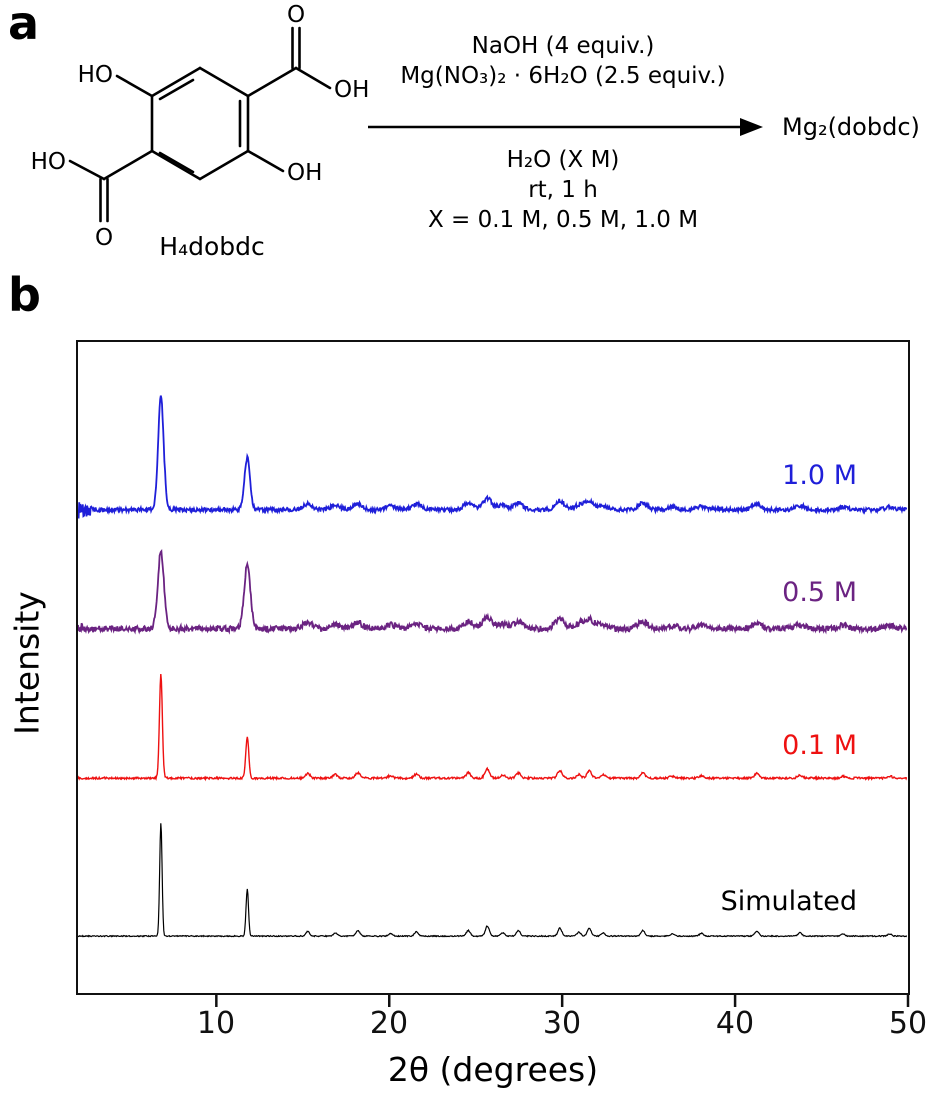 Image resolution: width=934 pixels, height=1115 pixels. I want to click on xrd-trace-simulated, so click(492, 880).